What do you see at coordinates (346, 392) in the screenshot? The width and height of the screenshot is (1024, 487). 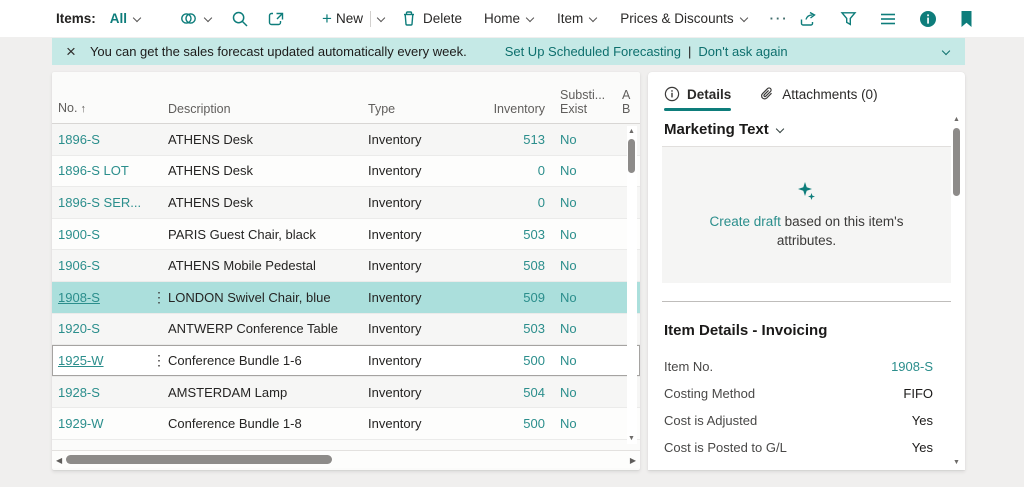 I see `table-row: 1928-S AMSTERDAM Lamp Inventory 504 No` at bounding box center [346, 392].